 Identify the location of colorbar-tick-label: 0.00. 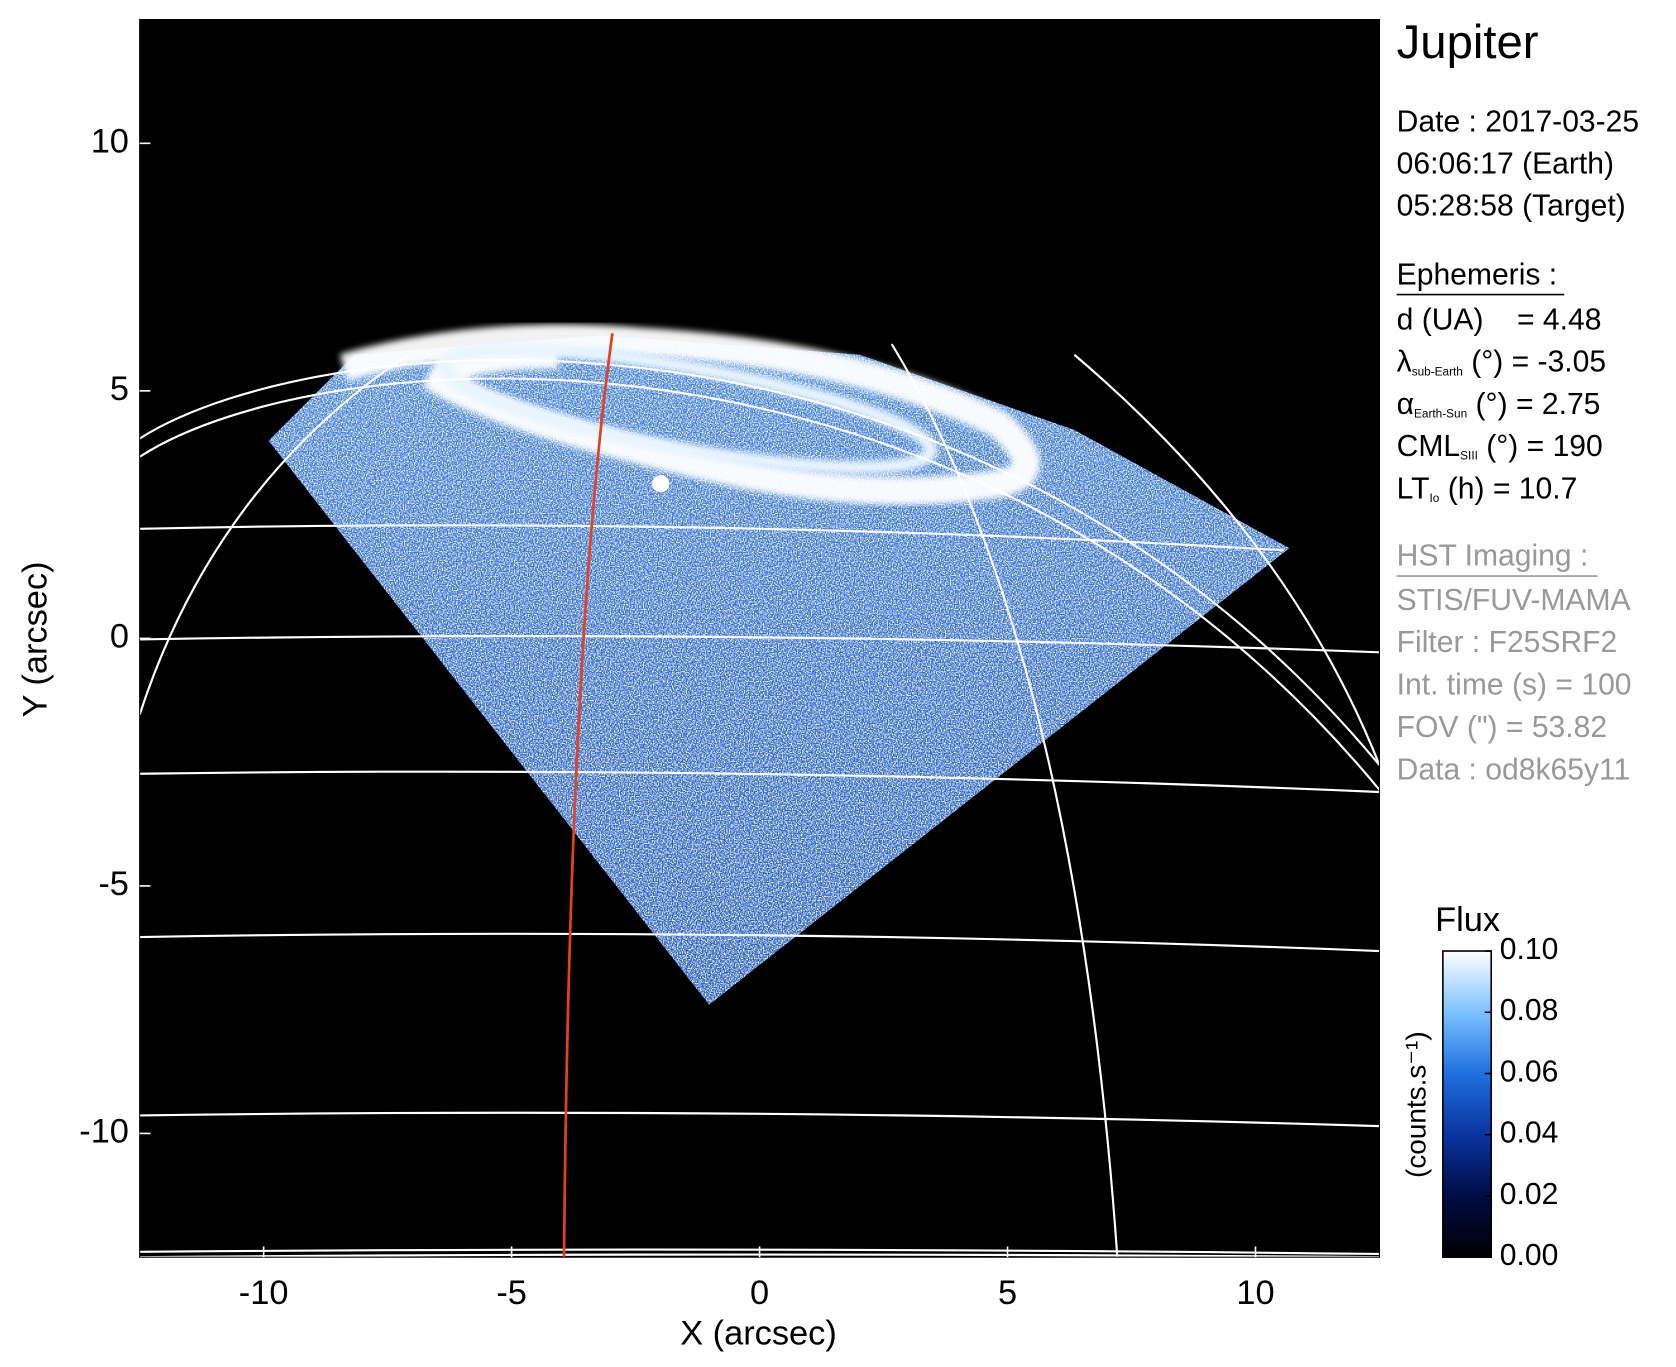
(1529, 1255).